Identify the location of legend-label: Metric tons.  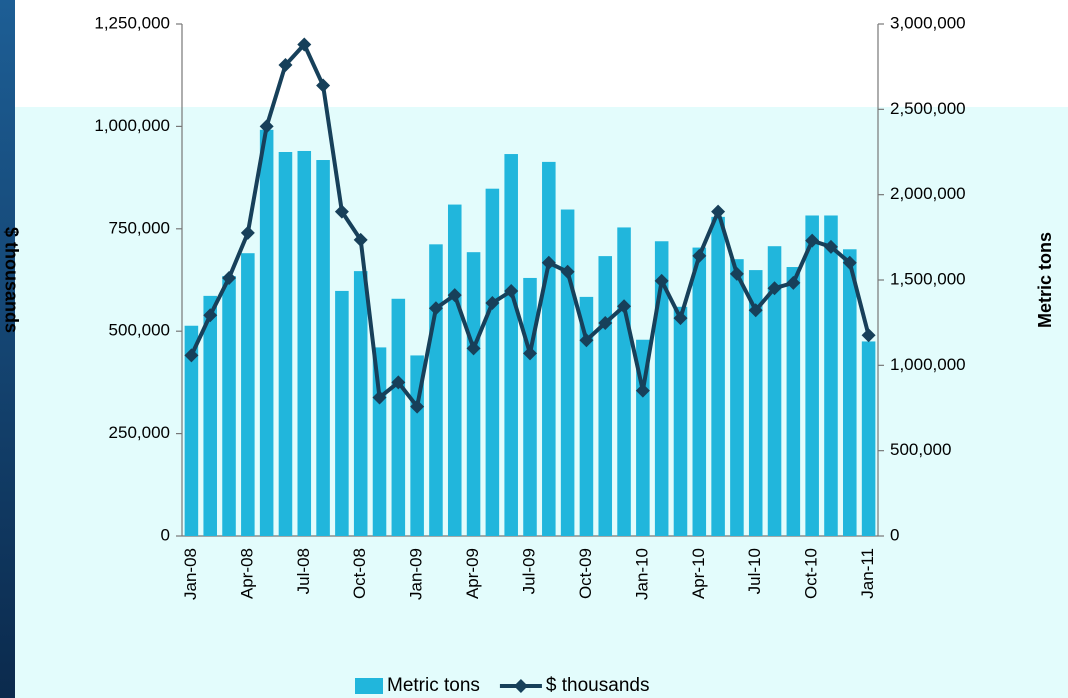
(433, 685).